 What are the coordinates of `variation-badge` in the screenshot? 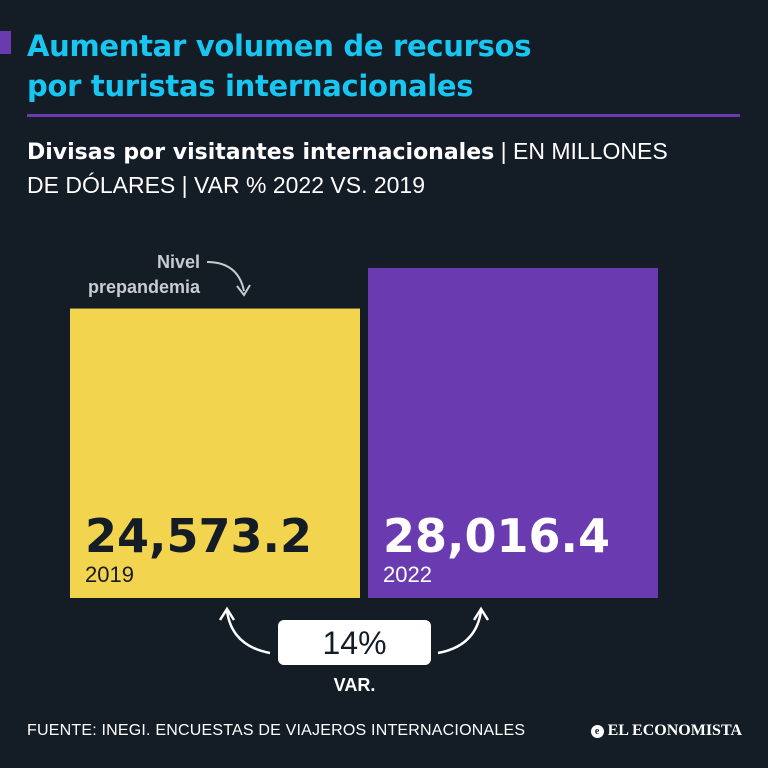 It's located at (354, 642).